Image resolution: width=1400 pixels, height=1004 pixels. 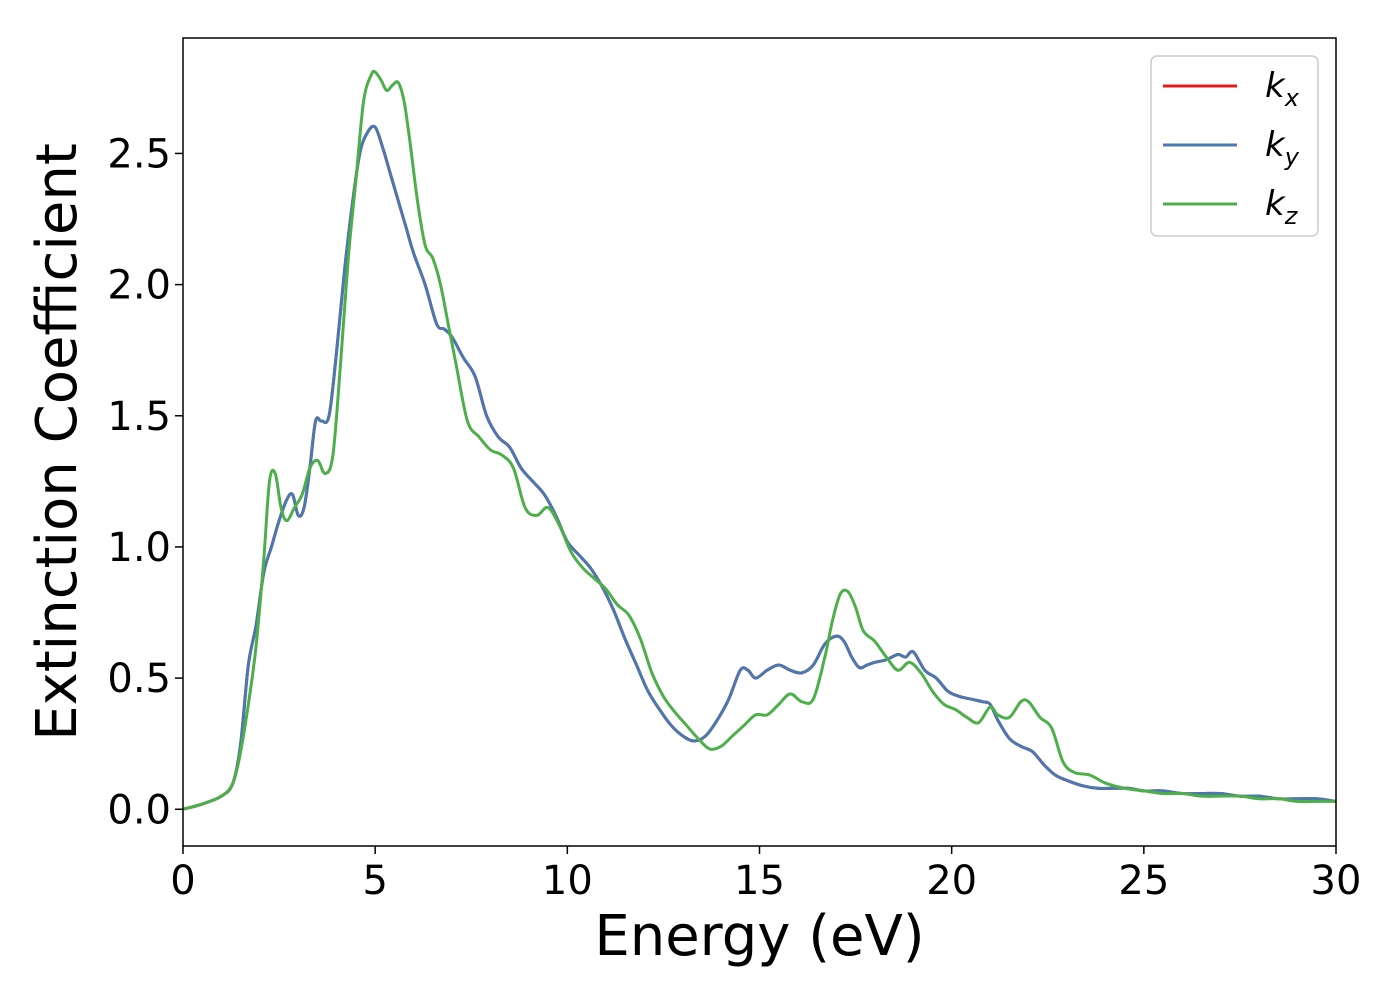 What do you see at coordinates (374, 881) in the screenshot?
I see `x-tick-label: 5` at bounding box center [374, 881].